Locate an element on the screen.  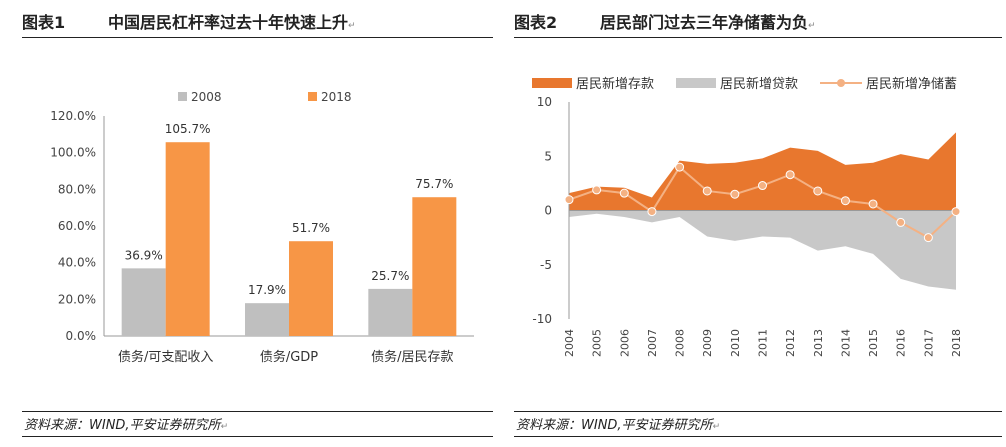
x-tick-label: 2012 is located at coordinates (790, 343).